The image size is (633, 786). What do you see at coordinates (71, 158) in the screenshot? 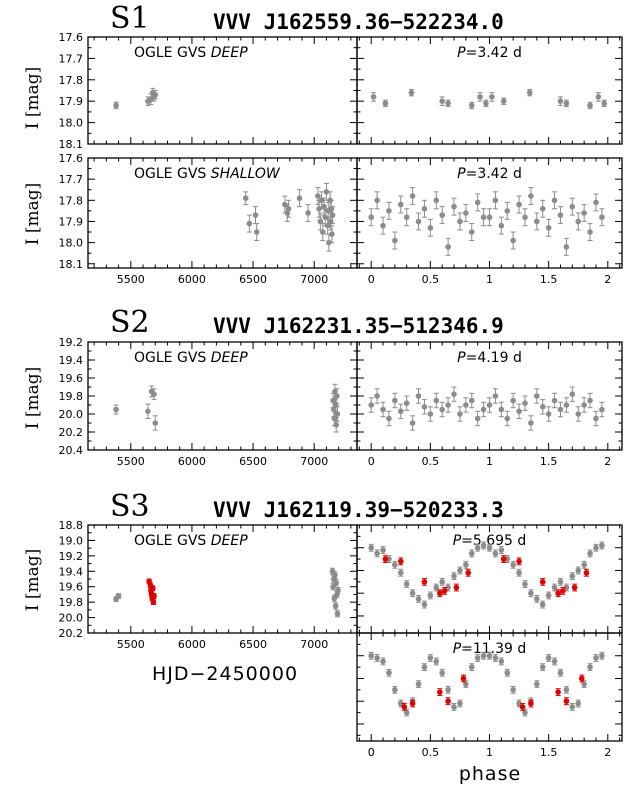
I see `y-tick-label: 17.6` at bounding box center [71, 158].